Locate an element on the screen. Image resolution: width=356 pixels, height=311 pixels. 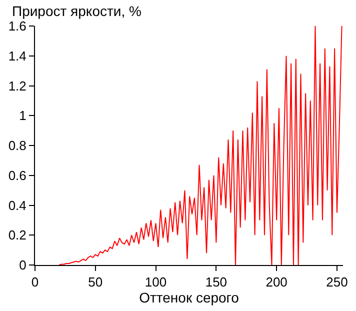
x-tick-label: 150 is located at coordinates (216, 282).